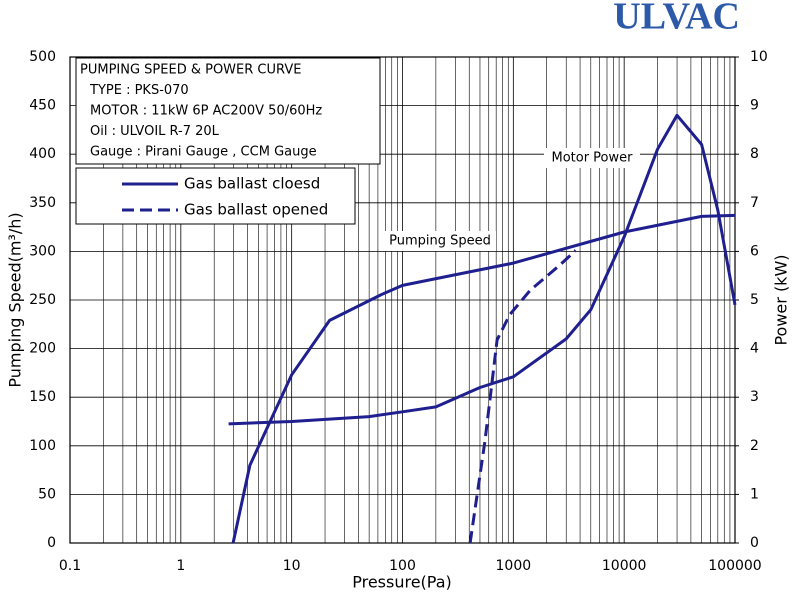 The height and width of the screenshot is (597, 800). Describe the element at coordinates (754, 446) in the screenshot. I see `y2-tick-label: 2` at that location.